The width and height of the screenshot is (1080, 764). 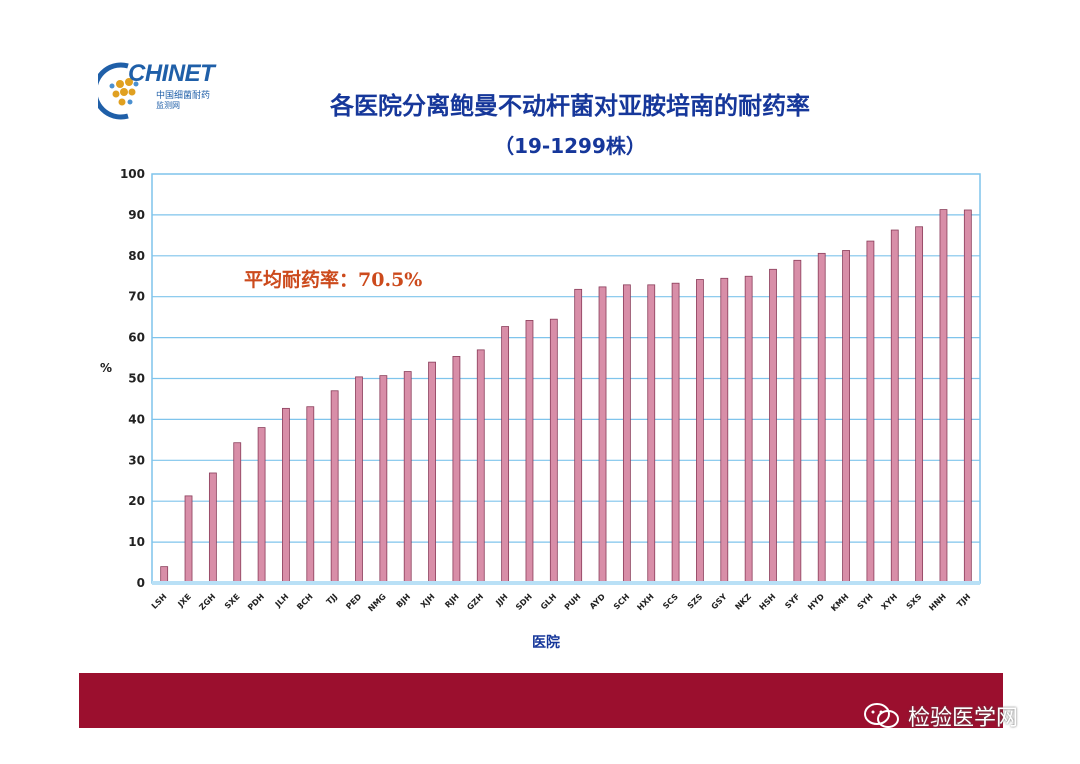 What do you see at coordinates (839, 602) in the screenshot?
I see `x-tick-label: KMH` at bounding box center [839, 602].